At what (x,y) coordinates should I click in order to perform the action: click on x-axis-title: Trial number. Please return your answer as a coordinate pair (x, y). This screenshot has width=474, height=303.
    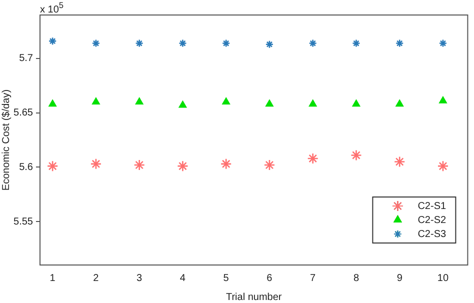
    Looking at the image, I should click on (254, 297).